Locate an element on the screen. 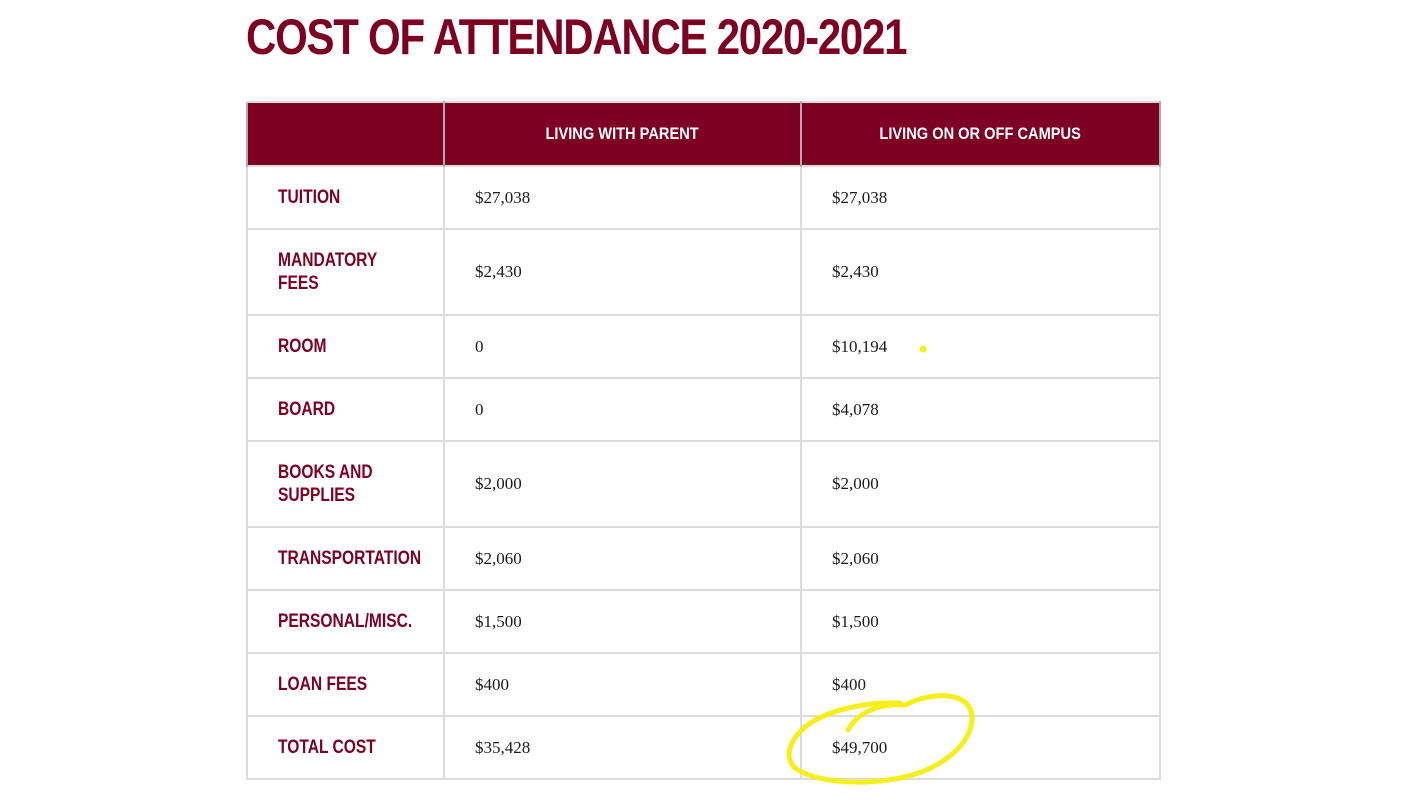  row-label: LOAN FEES is located at coordinates (323, 684).